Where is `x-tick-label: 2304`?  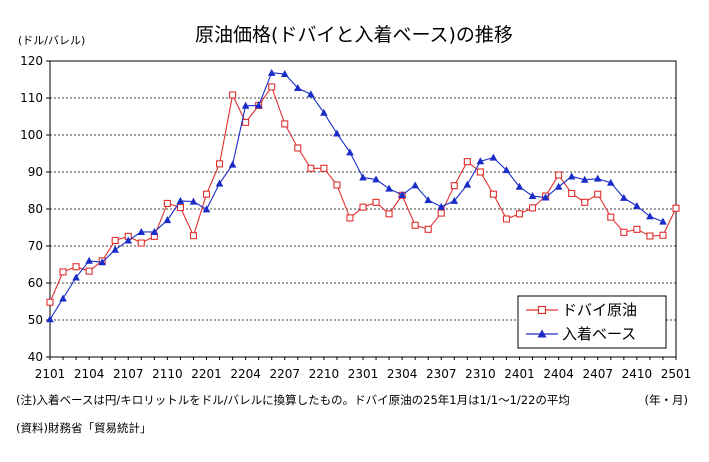 x-tick-label: 2304 is located at coordinates (402, 374).